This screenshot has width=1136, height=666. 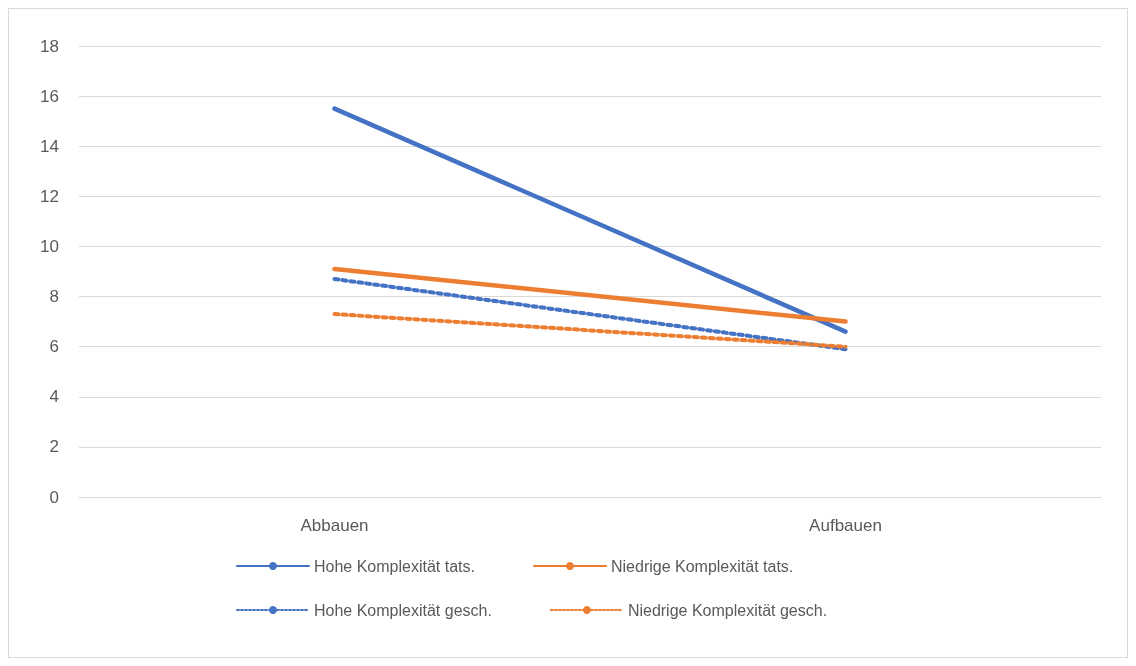 What do you see at coordinates (54, 397) in the screenshot?
I see `y-tick-label: 4` at bounding box center [54, 397].